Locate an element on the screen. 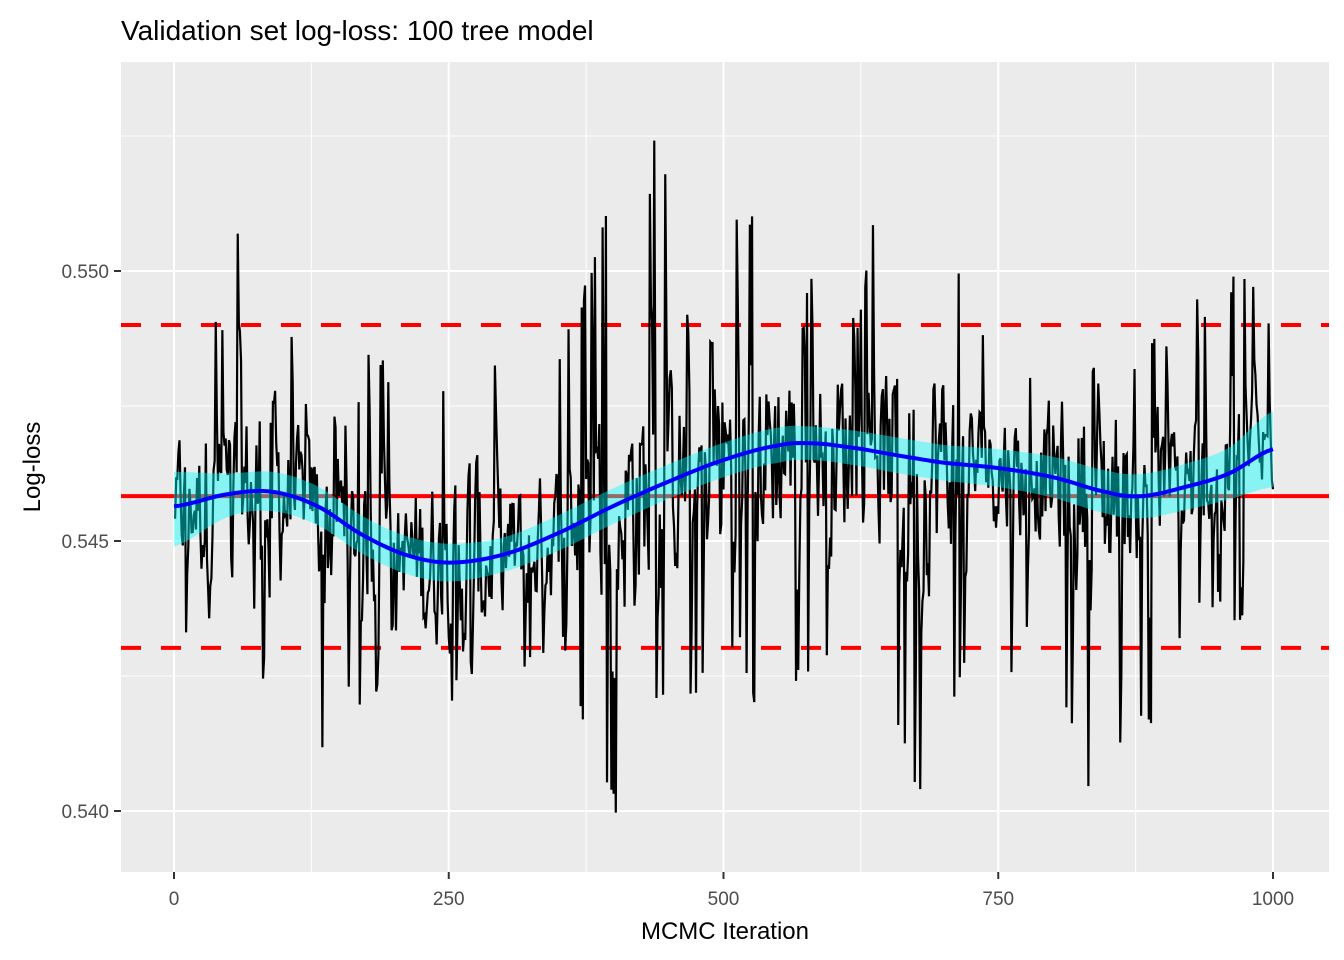 The width and height of the screenshot is (1344, 960). x-tick-label: 0 is located at coordinates (174, 899).